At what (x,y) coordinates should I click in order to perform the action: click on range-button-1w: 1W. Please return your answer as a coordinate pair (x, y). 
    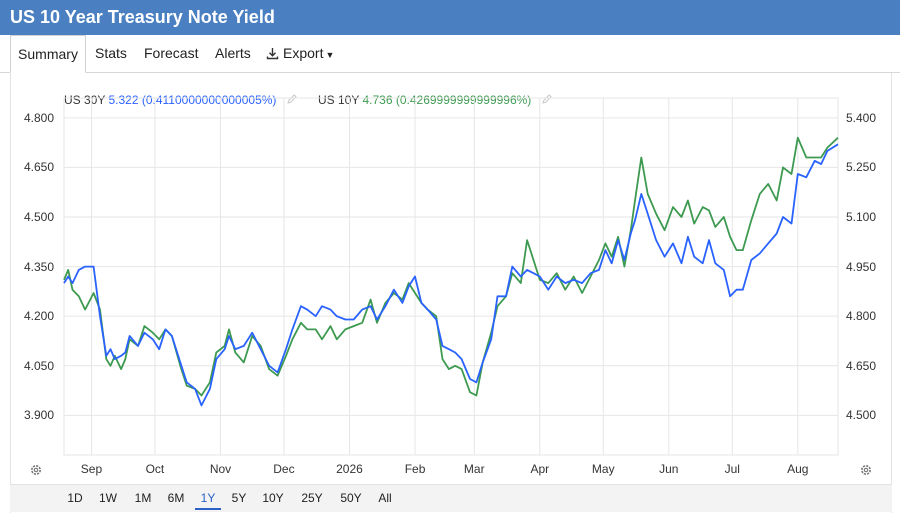
    Looking at the image, I should click on (108, 498).